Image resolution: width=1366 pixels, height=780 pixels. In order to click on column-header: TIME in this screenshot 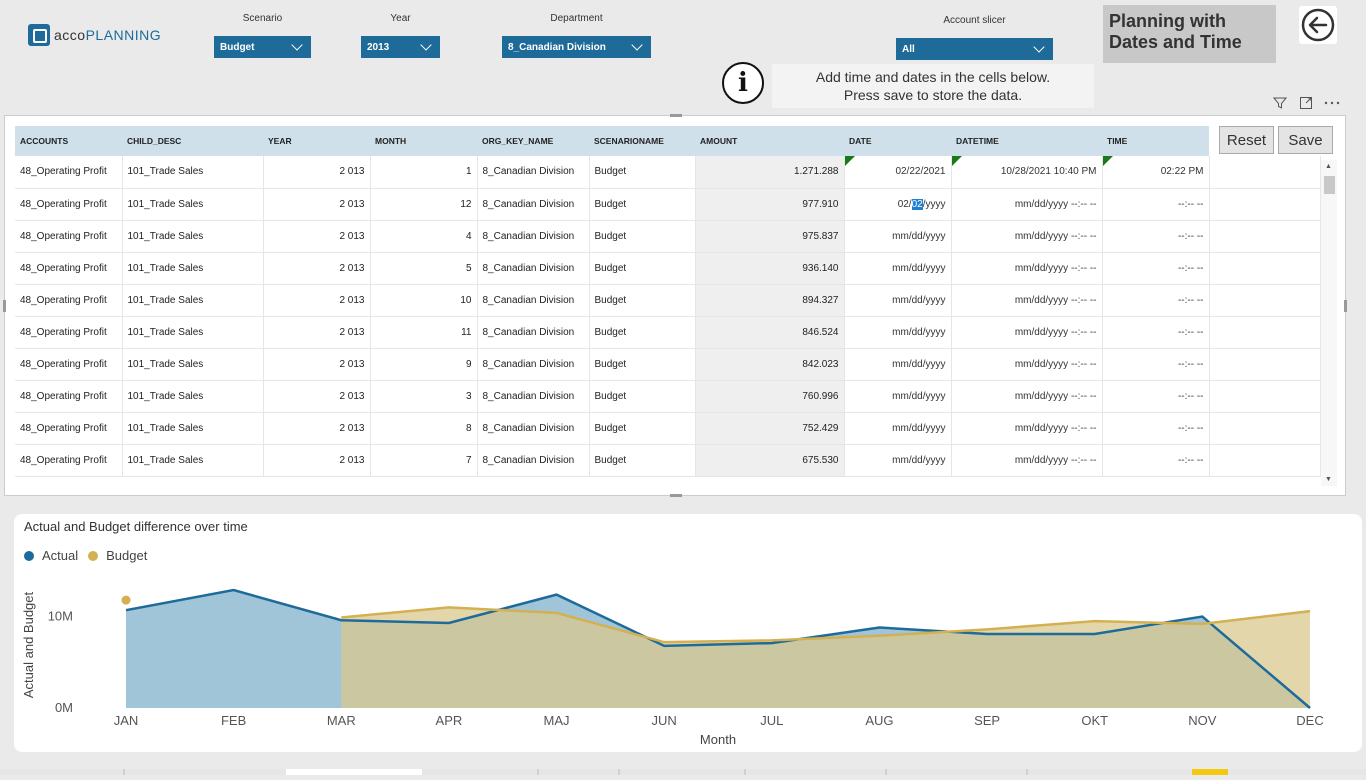, I will do `click(1155, 141)`.